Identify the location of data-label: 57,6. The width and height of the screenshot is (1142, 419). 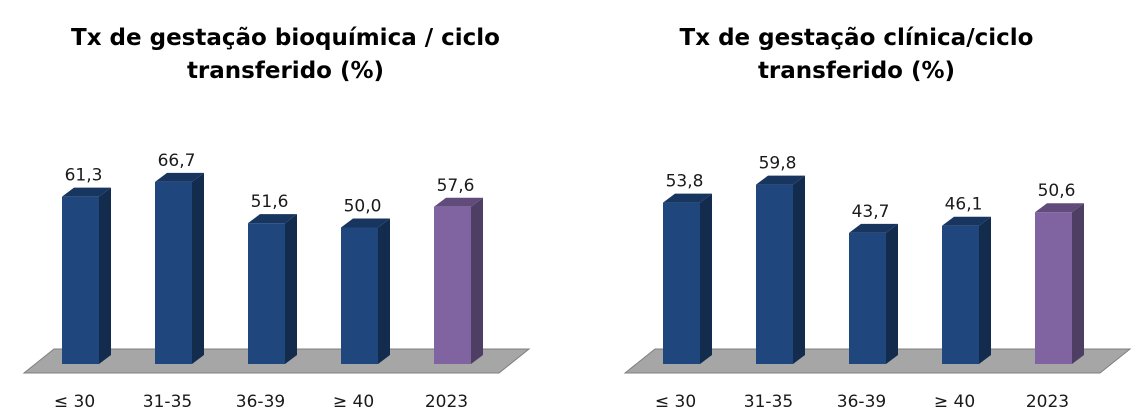
(456, 186).